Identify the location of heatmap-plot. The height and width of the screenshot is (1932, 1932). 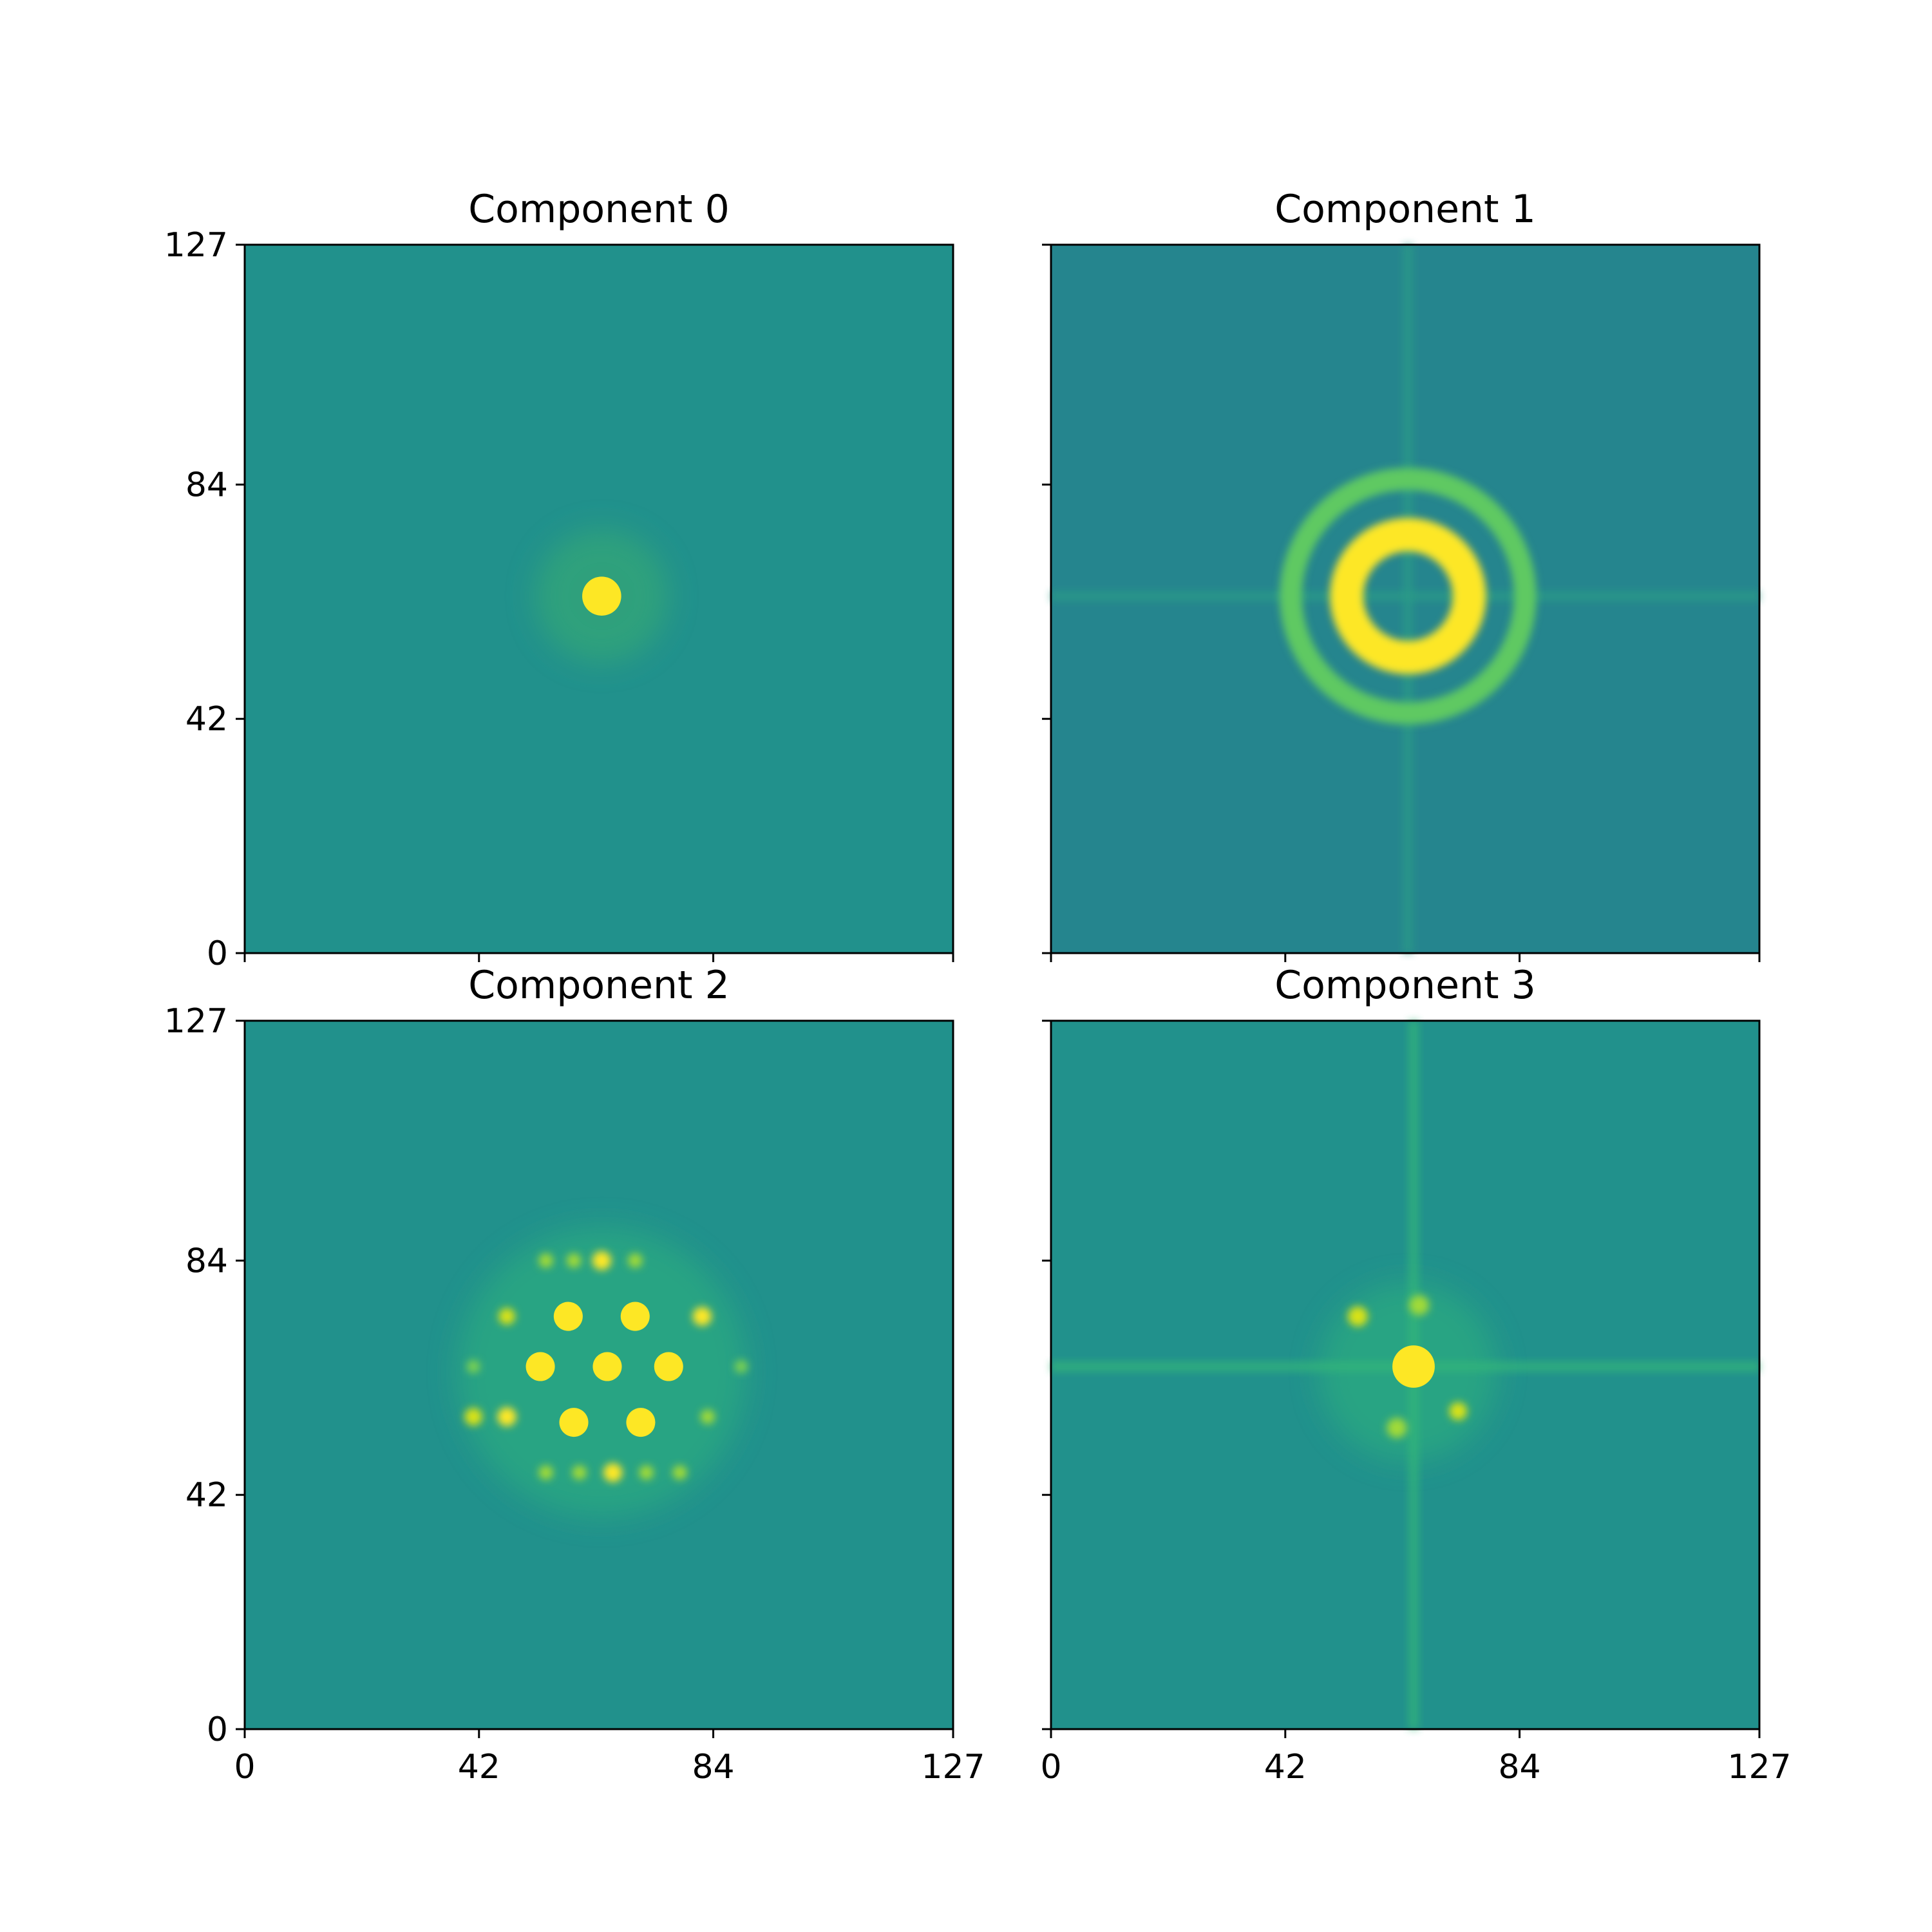
(1401, 603).